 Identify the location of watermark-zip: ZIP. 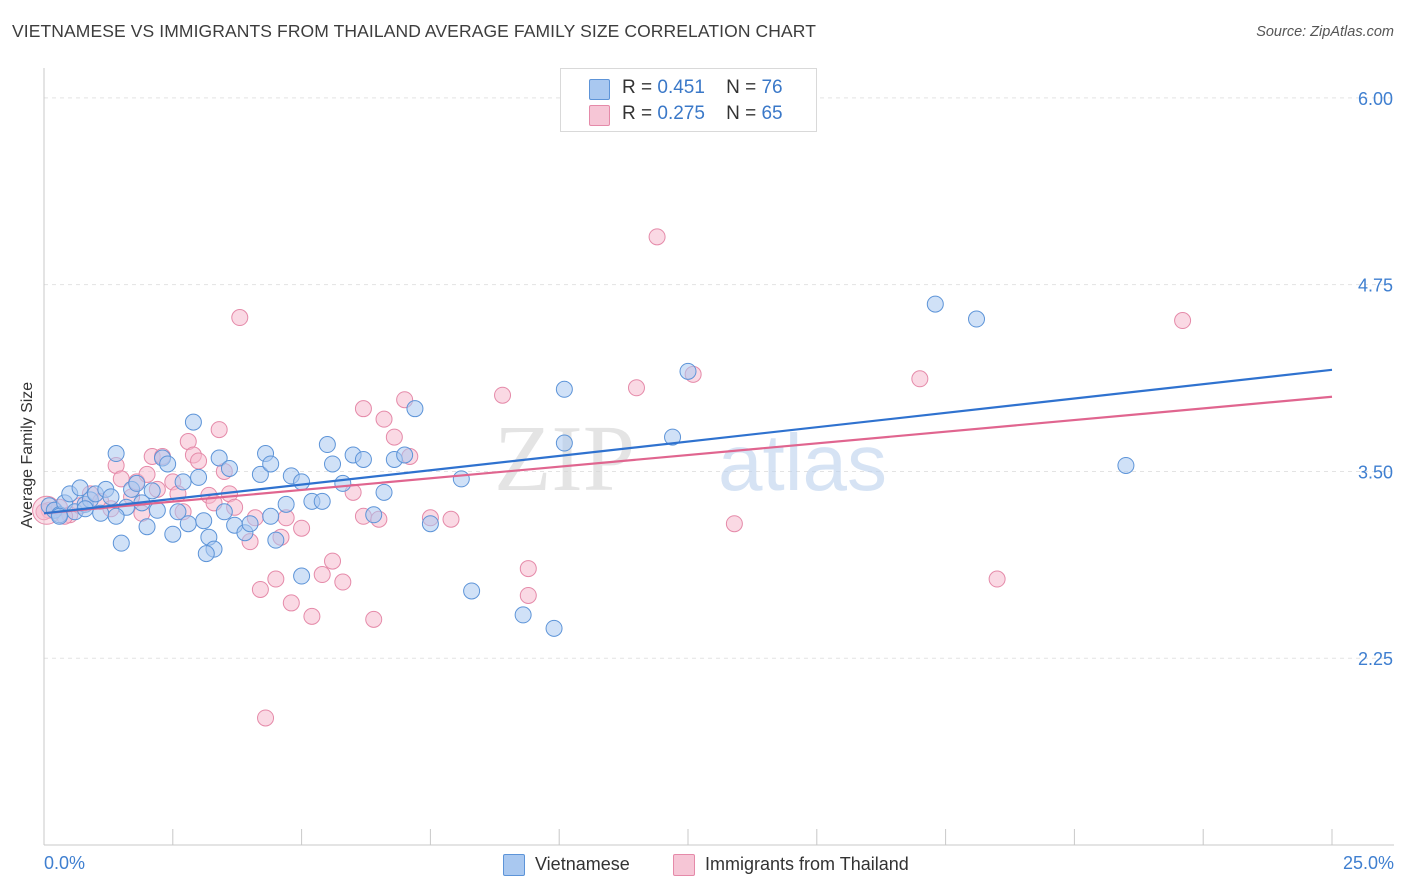
(564, 459).